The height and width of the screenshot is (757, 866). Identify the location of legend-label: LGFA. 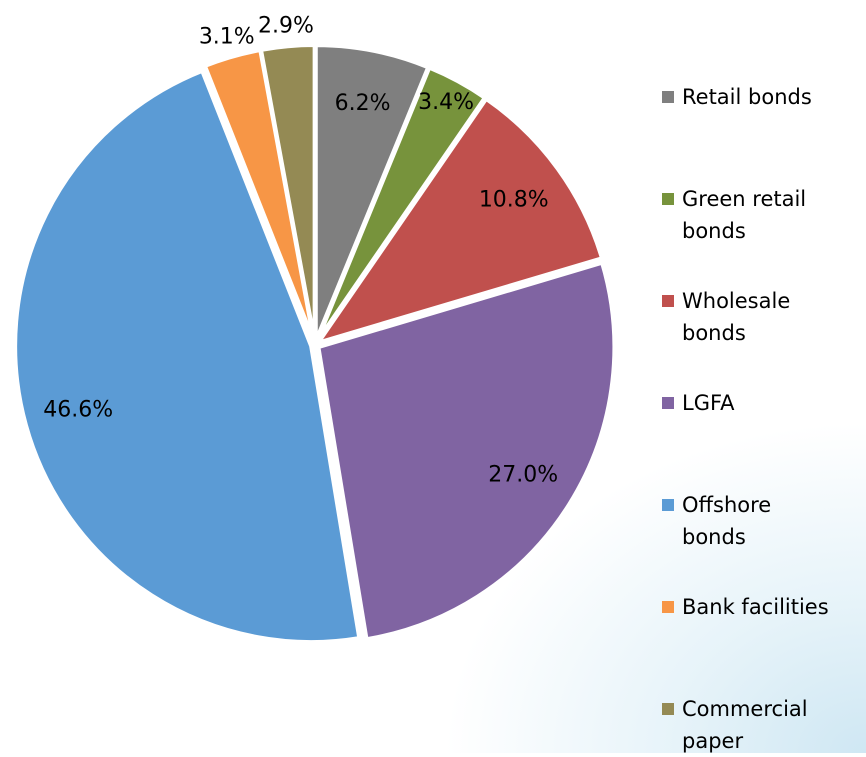
(708, 403).